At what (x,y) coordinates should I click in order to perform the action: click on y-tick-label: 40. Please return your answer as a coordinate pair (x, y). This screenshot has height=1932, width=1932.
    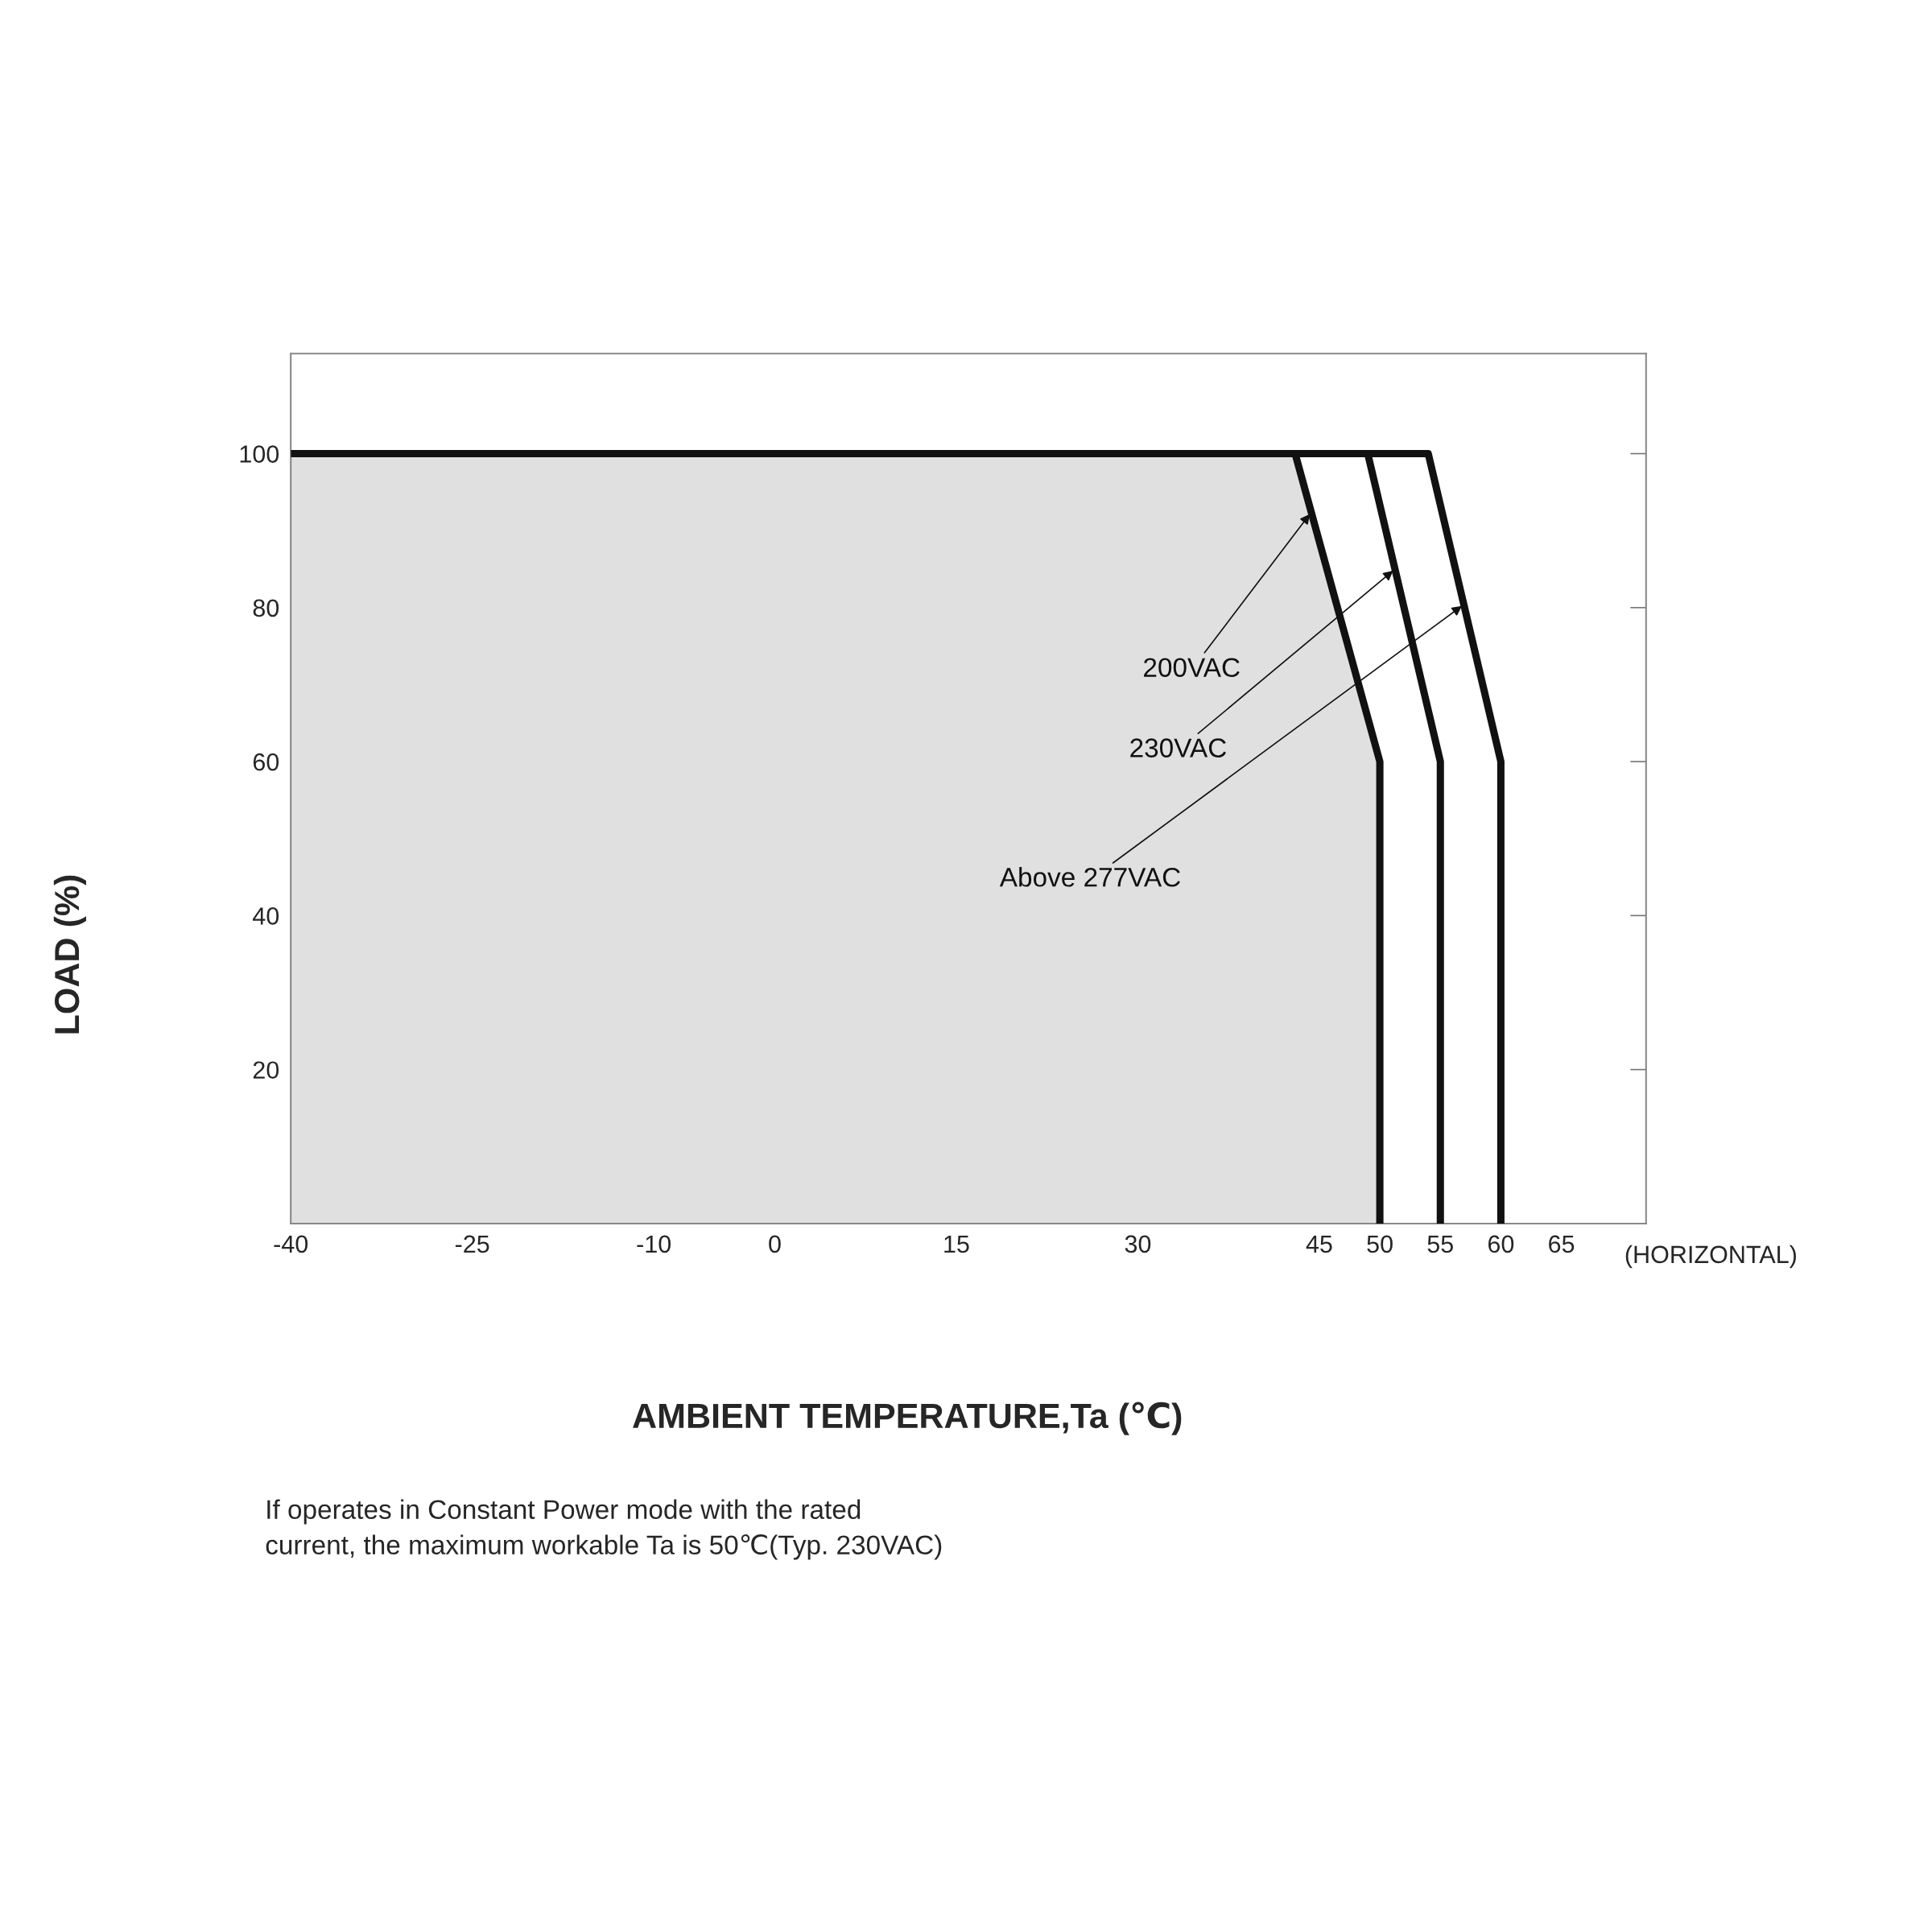
    Looking at the image, I should click on (266, 916).